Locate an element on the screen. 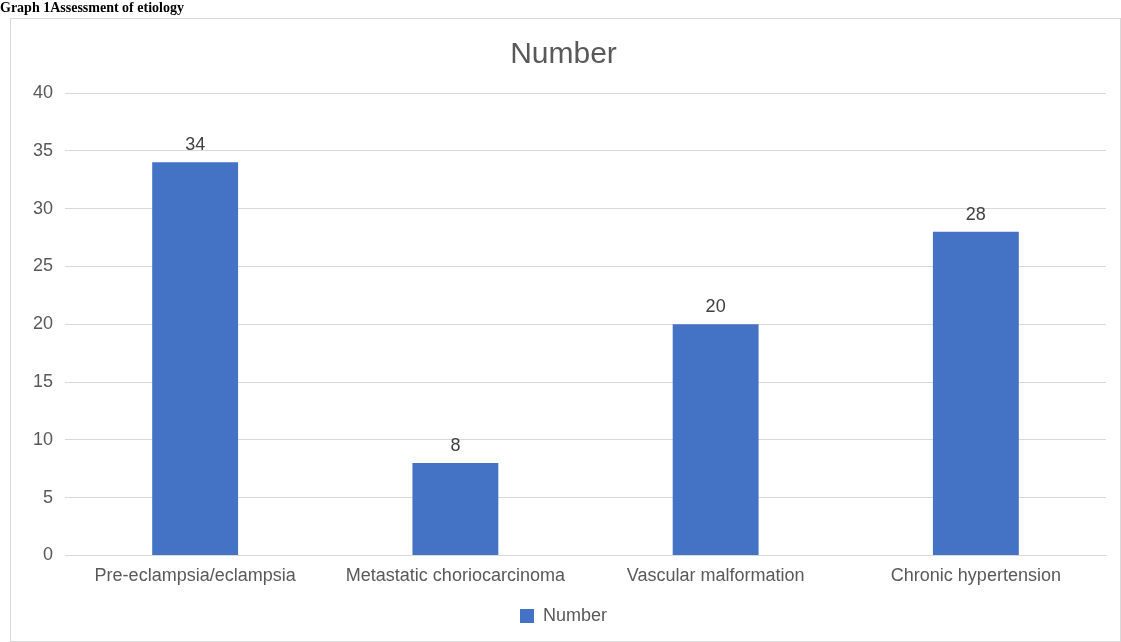 This screenshot has height=642, width=1121. legend-label: Number is located at coordinates (575, 614).